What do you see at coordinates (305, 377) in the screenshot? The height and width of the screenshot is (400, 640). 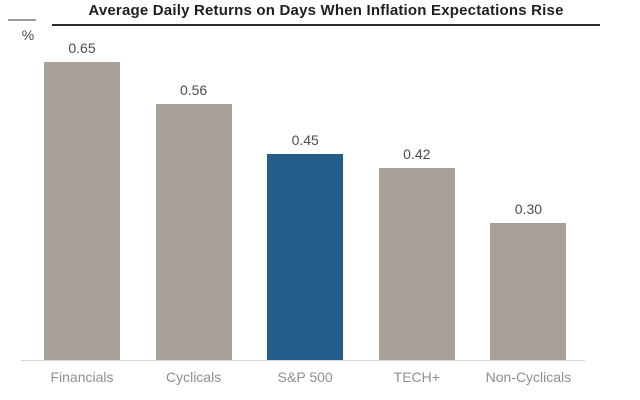 I see `bar-category-label: S&P 500` at bounding box center [305, 377].